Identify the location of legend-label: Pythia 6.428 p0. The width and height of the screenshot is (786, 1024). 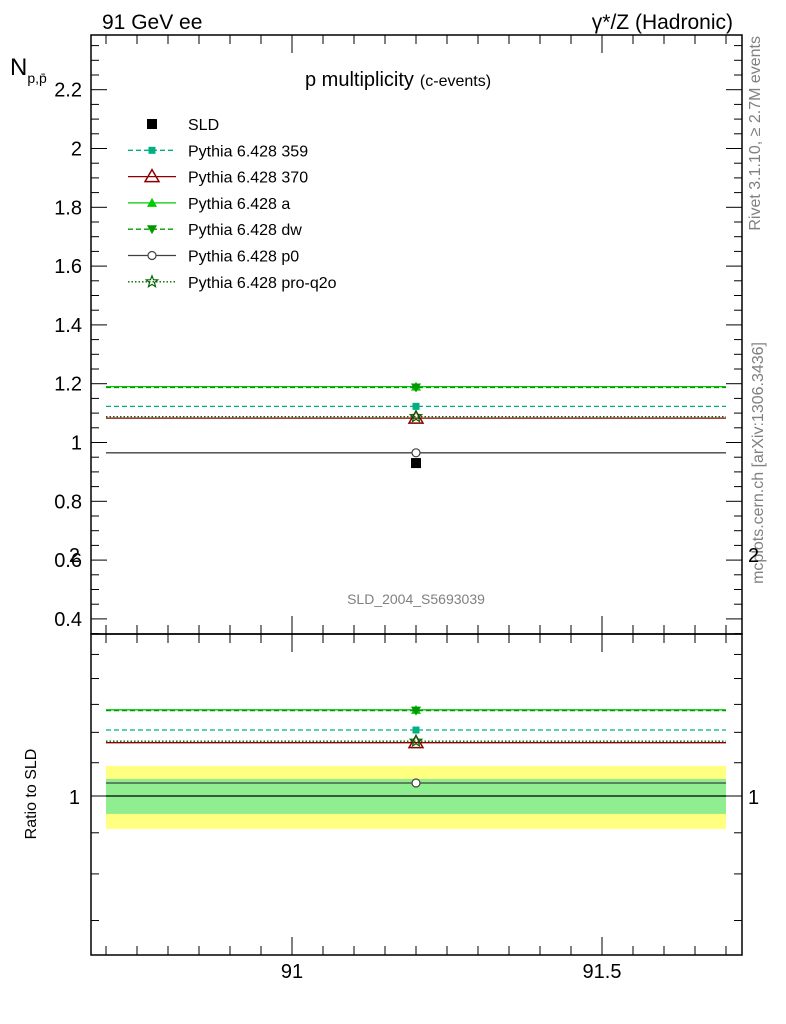
(243, 257).